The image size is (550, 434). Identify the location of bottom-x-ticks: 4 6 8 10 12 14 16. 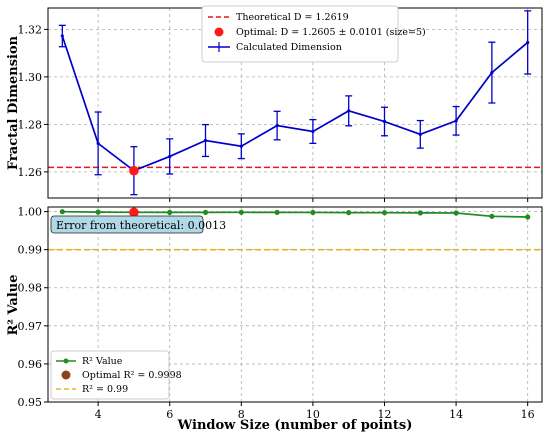
(315, 414).